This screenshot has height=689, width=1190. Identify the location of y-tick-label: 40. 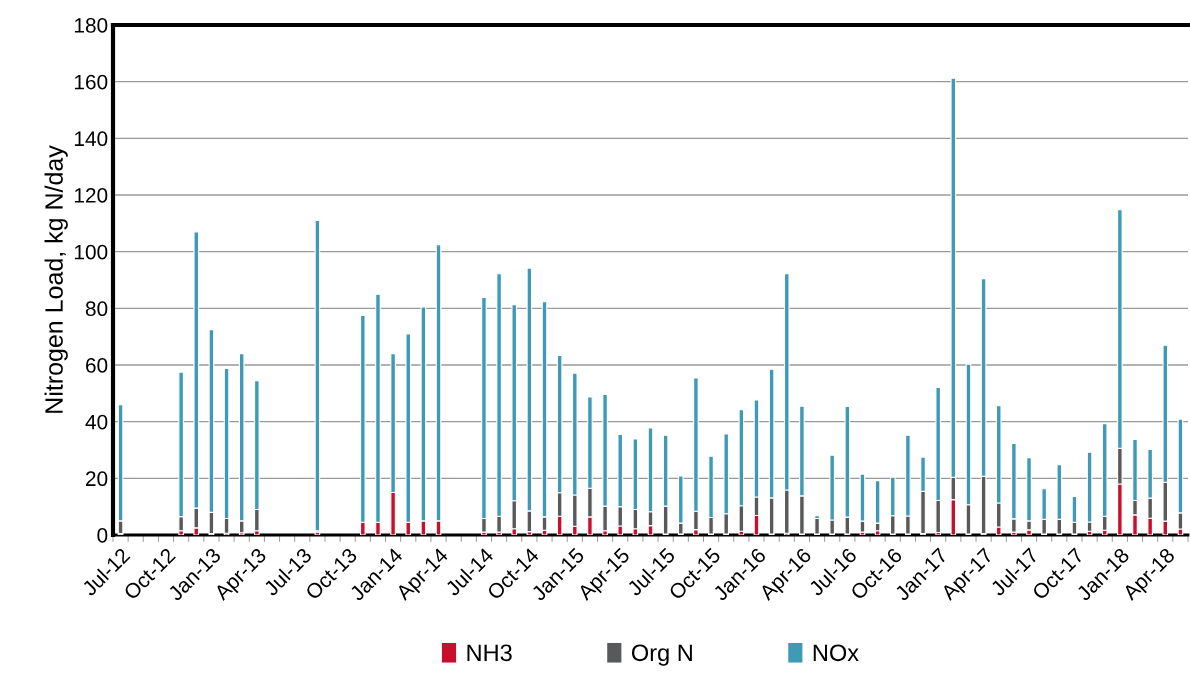
(96, 422).